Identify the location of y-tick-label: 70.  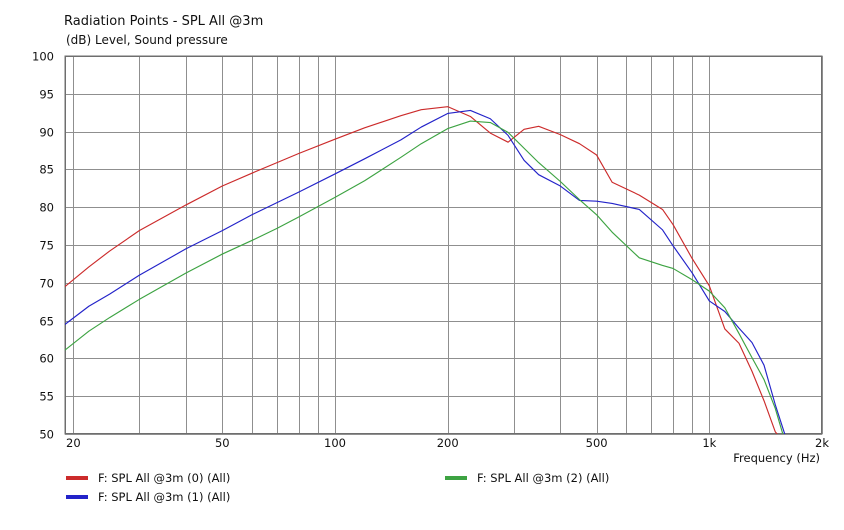
(46, 284).